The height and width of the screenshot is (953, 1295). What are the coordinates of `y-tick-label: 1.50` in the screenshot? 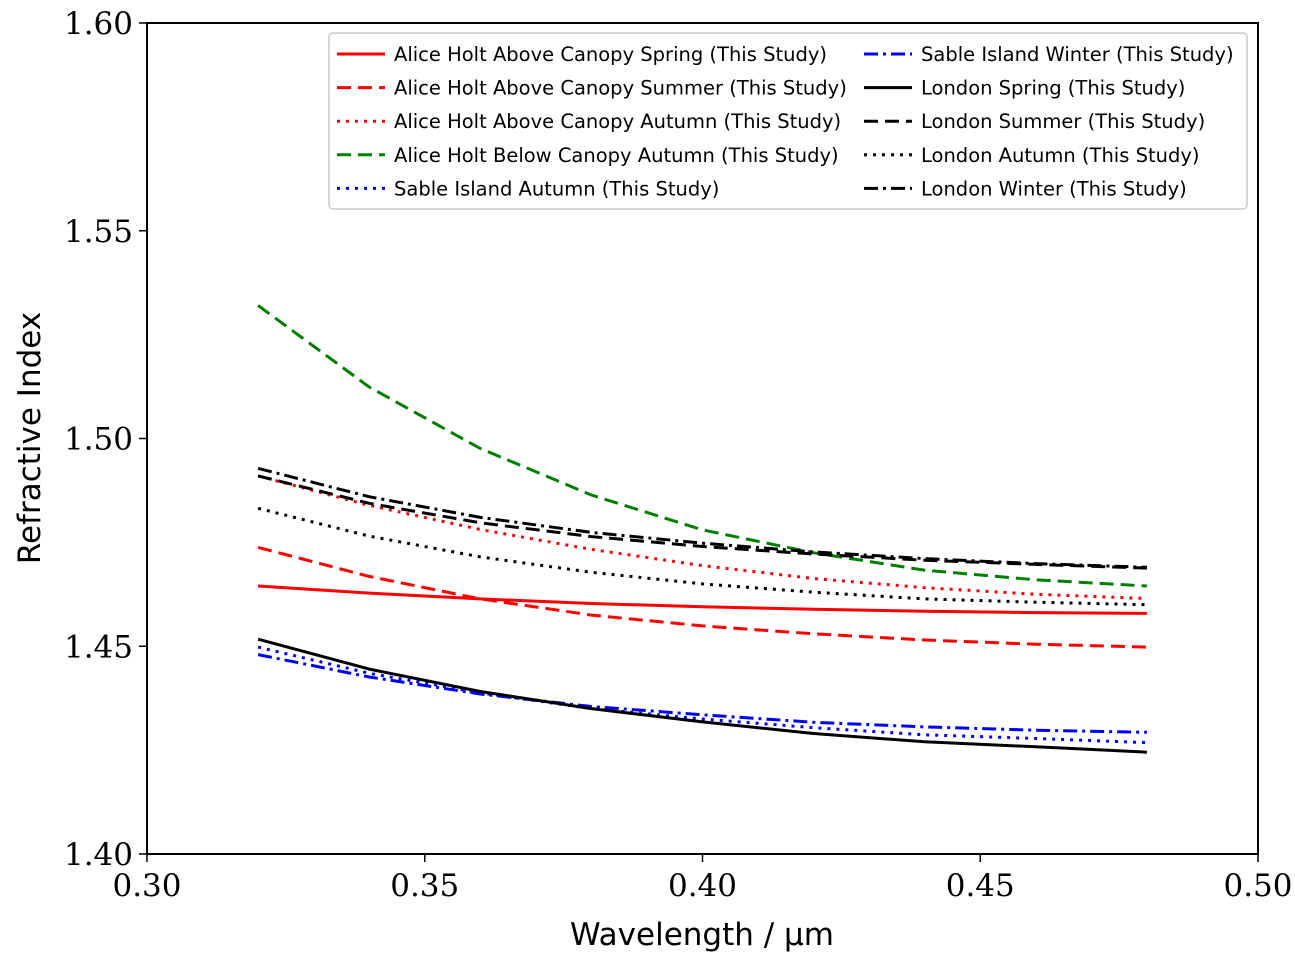 It's located at (98, 440).